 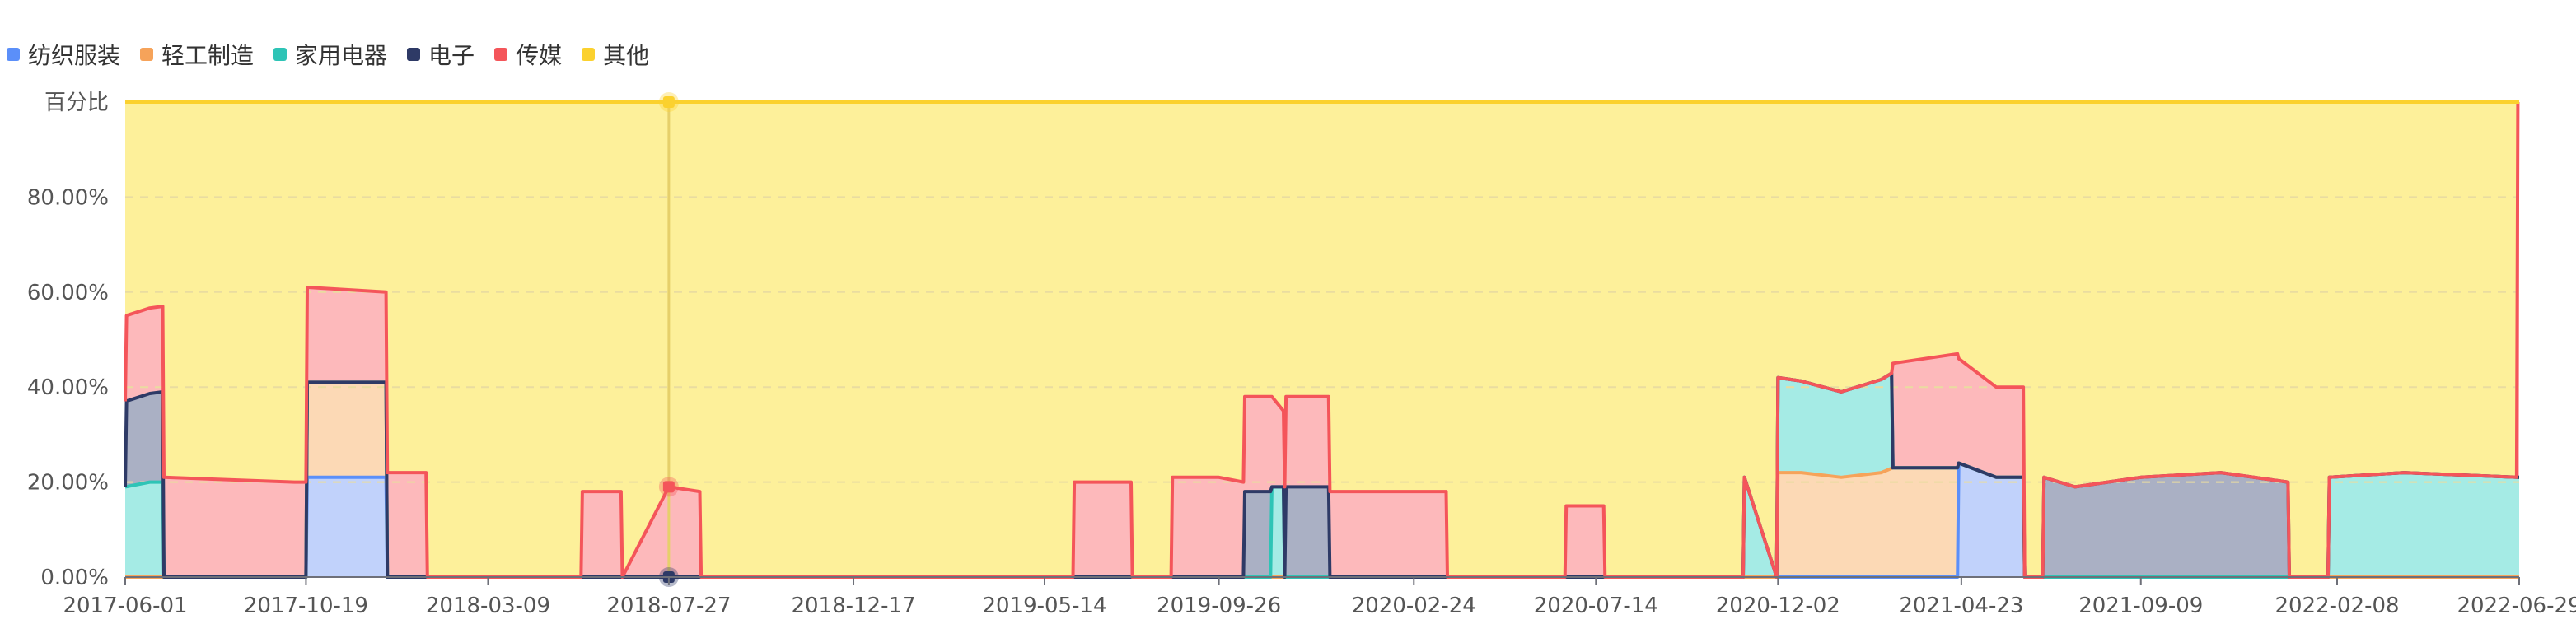 I want to click on y-tick-label-1: 20.00%, so click(x=68, y=484).